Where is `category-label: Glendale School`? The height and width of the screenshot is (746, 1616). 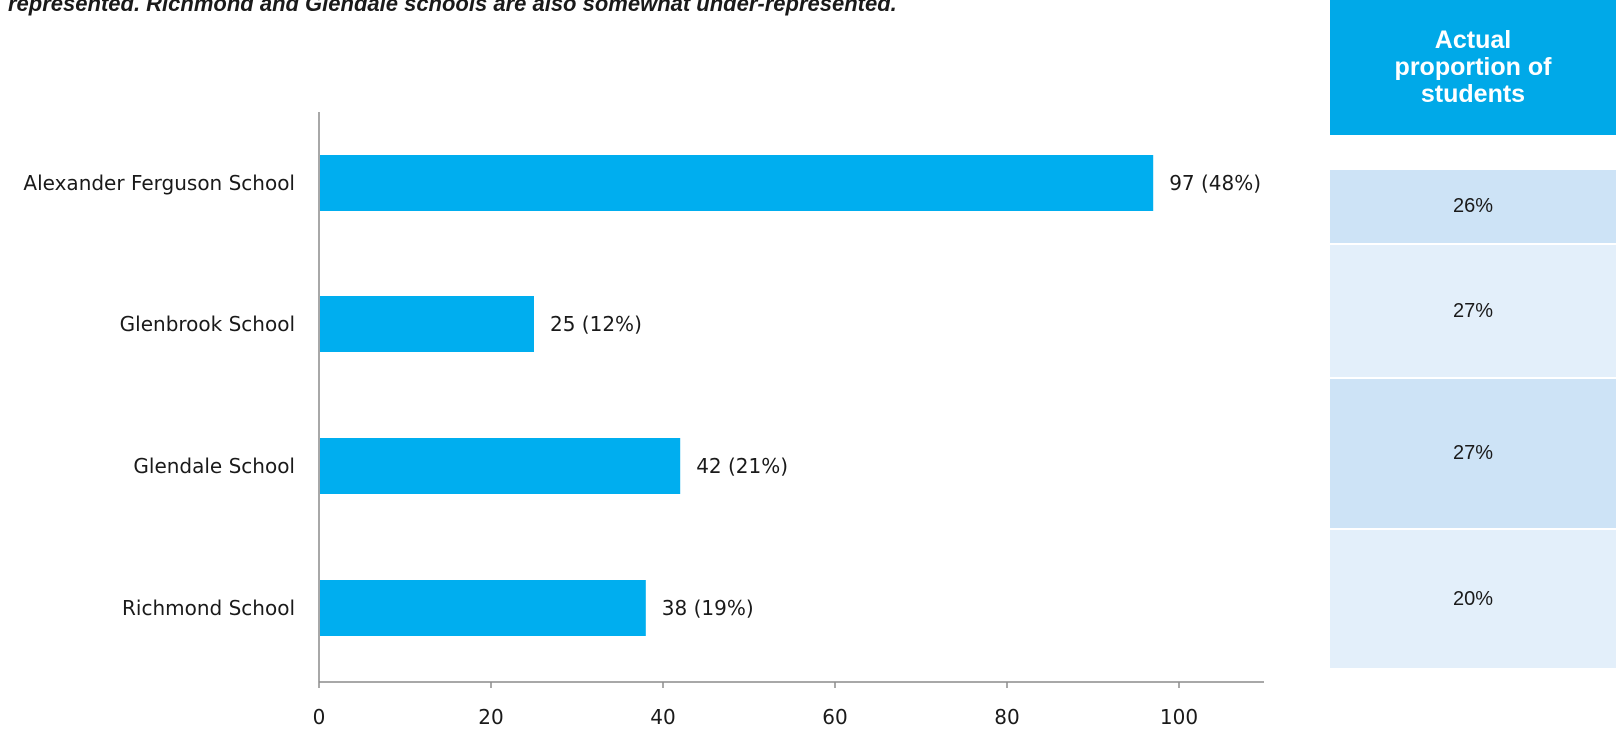
category-label: Glendale School is located at coordinates (214, 466).